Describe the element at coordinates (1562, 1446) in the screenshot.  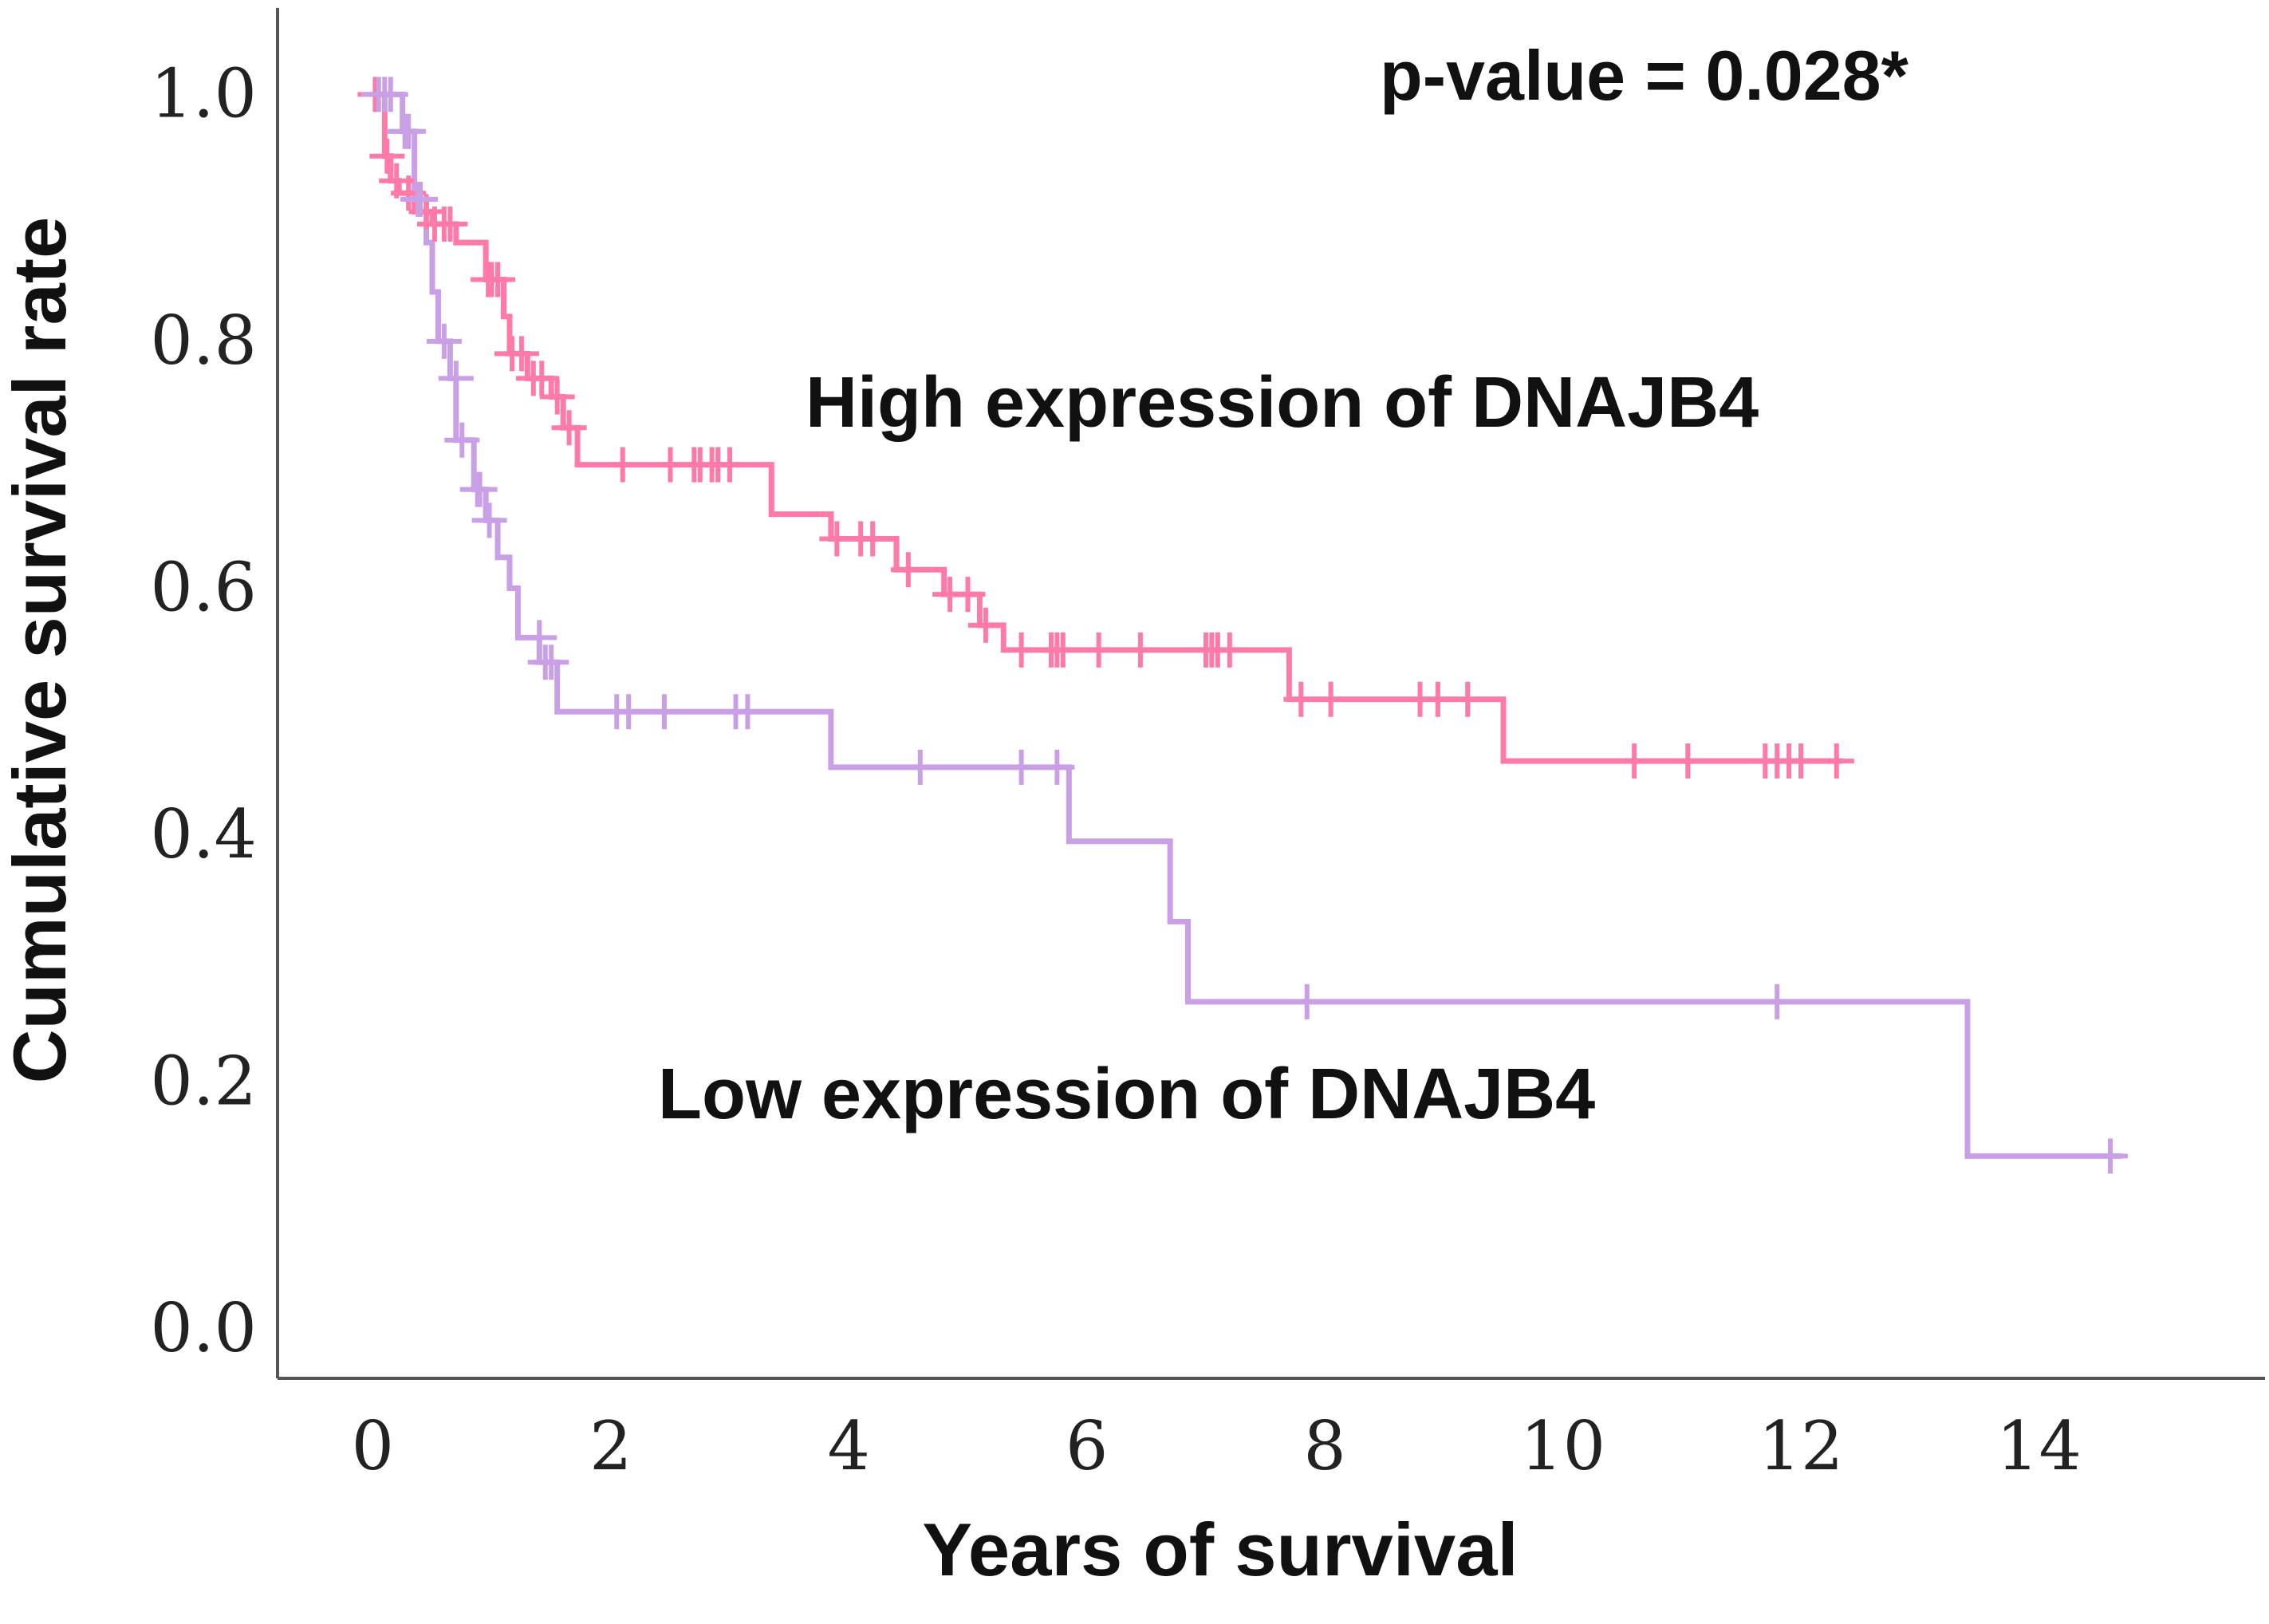
I see `x-tick-label: 10` at that location.